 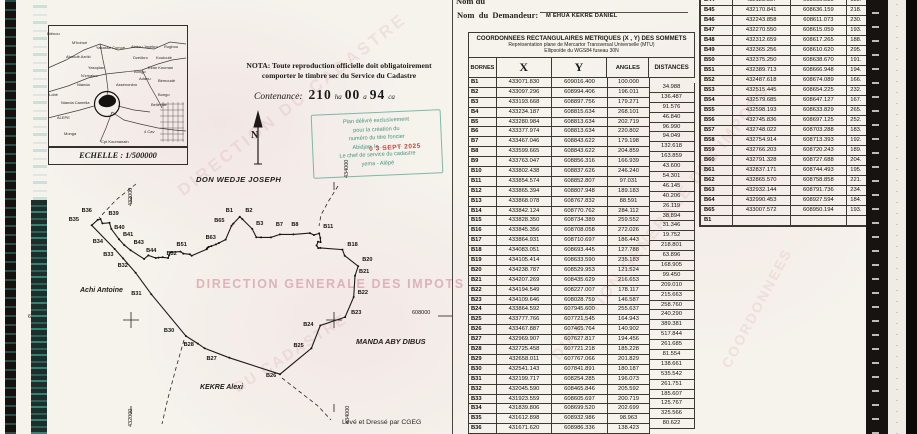 I want to click on distance-value: 261.685, so click(x=671, y=345).